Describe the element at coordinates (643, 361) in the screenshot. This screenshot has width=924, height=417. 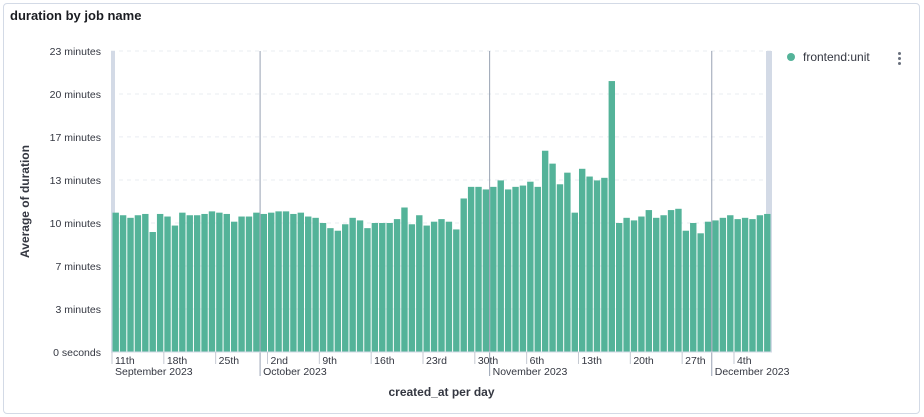
I see `x-tick-label: 20th` at that location.